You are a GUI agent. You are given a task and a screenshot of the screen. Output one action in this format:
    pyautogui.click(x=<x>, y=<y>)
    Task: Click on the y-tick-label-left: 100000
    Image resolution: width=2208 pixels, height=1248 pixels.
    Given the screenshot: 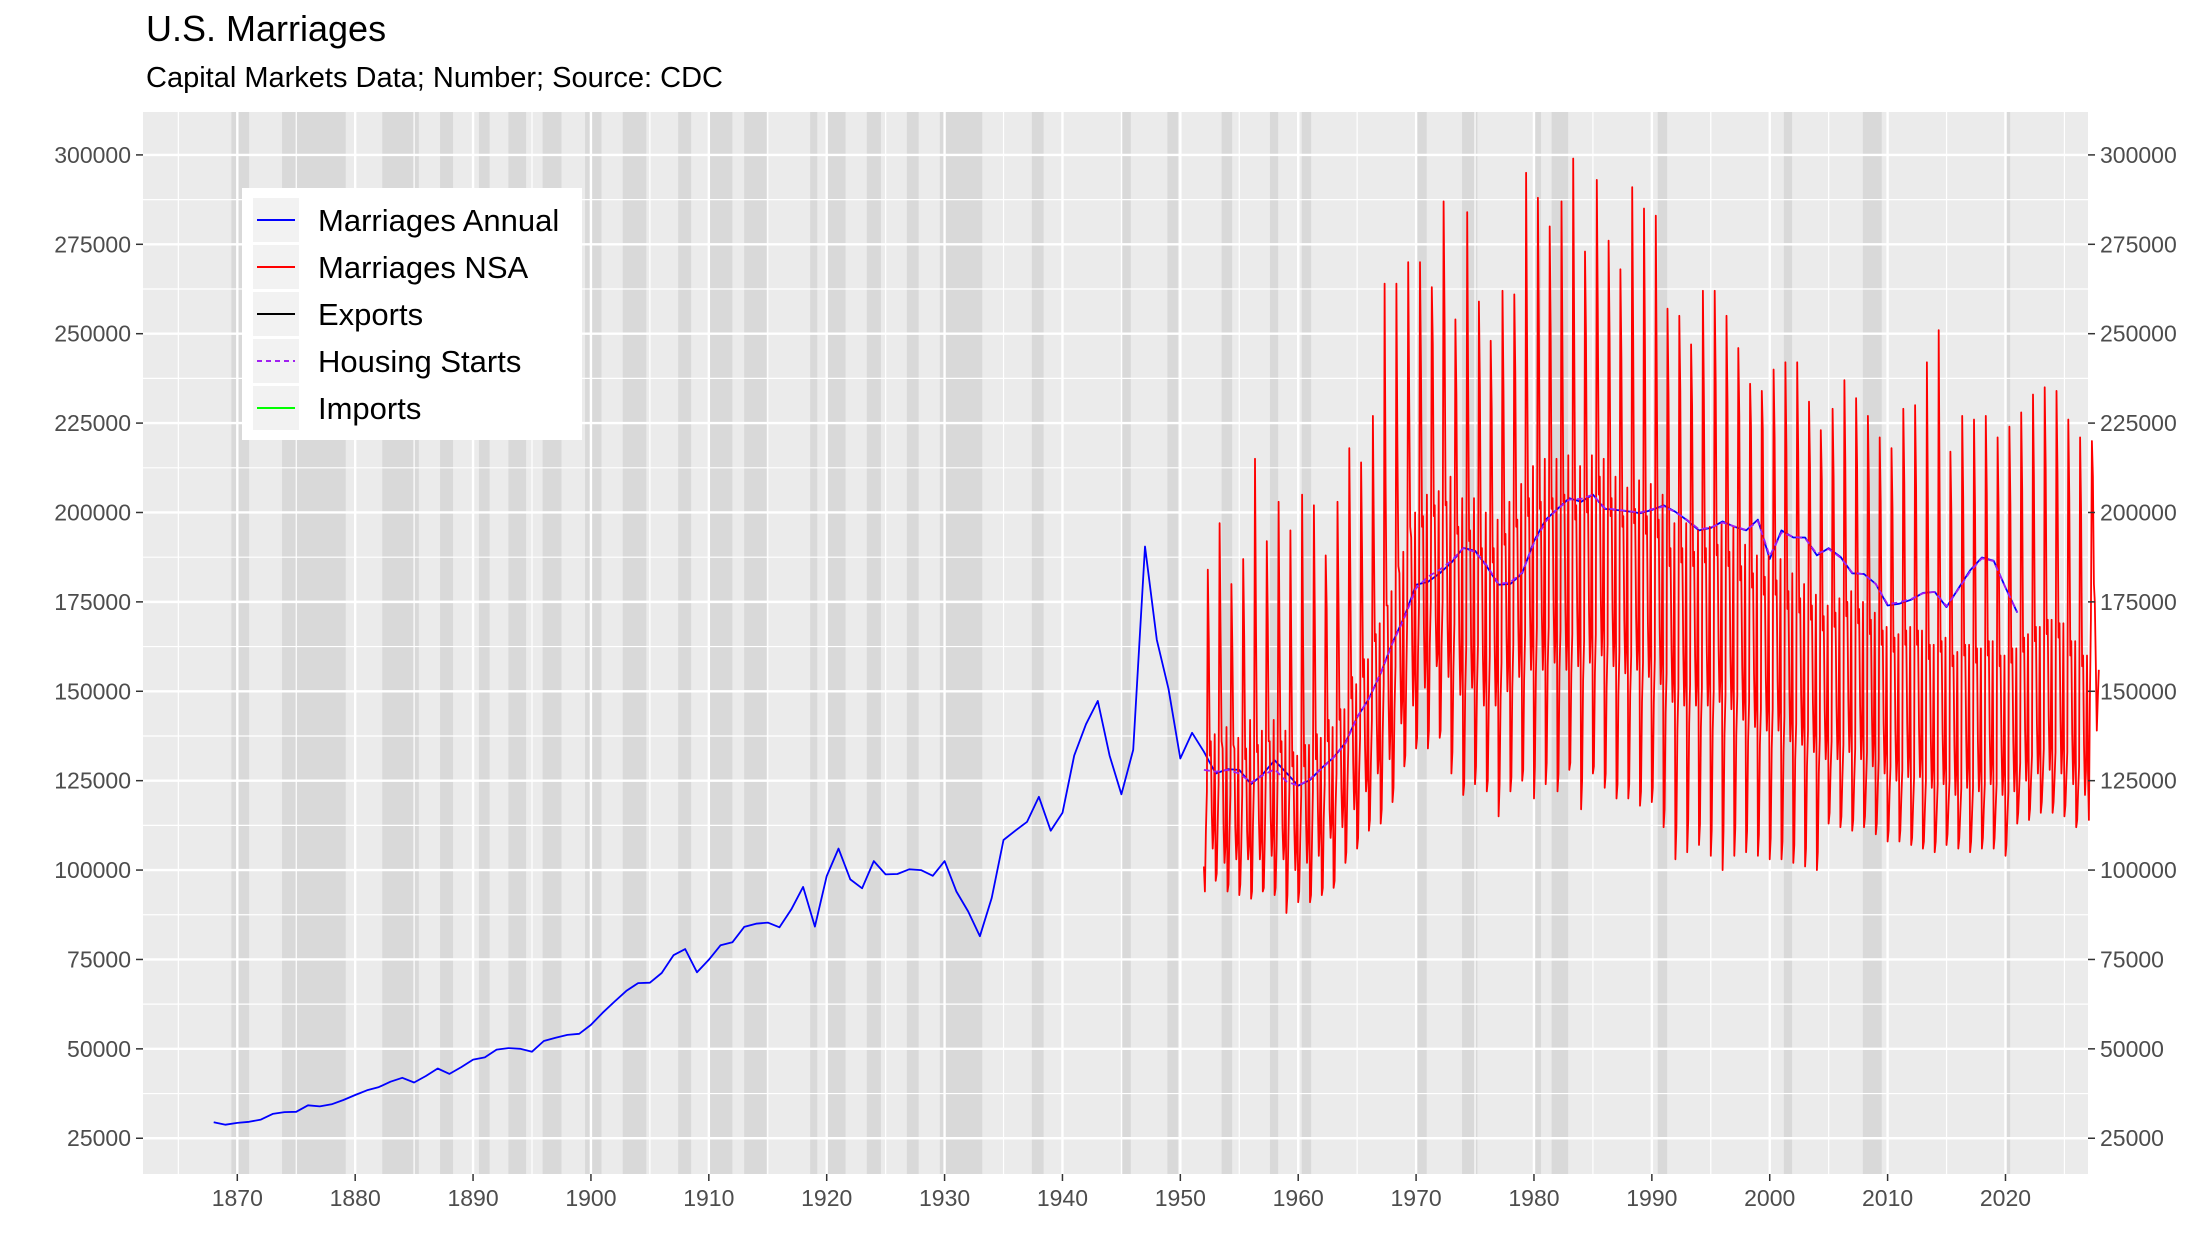 What is the action you would take?
    pyautogui.click(x=92, y=870)
    